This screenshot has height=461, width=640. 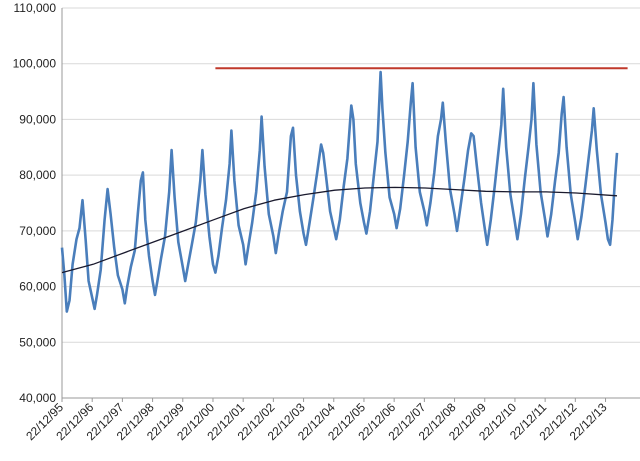 What do you see at coordinates (37, 342) in the screenshot?
I see `y-tick-label: 50,000` at bounding box center [37, 342].